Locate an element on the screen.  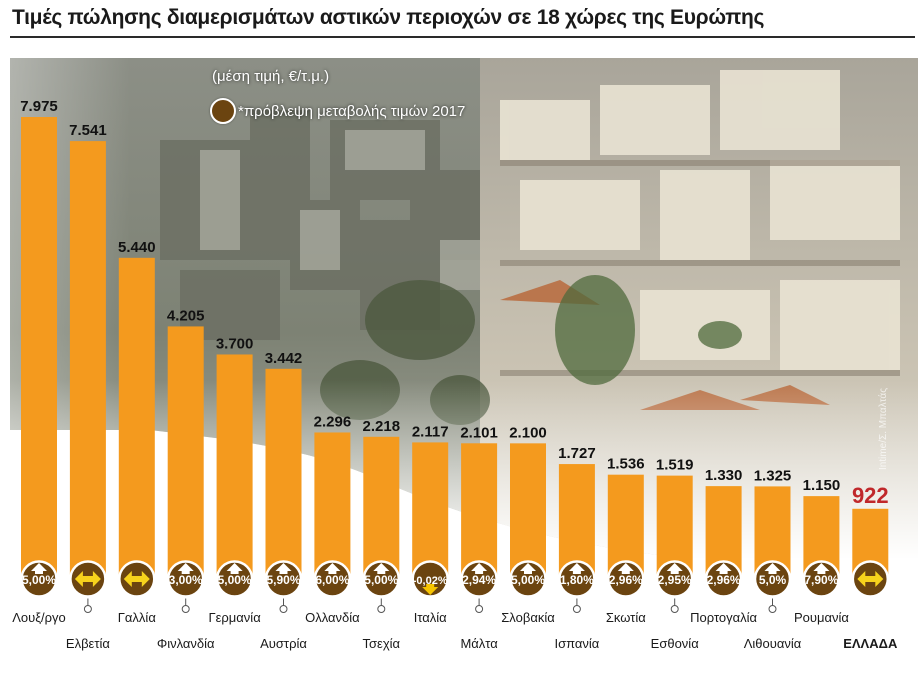
arrow-down-icon is located at coordinates (430, 589).